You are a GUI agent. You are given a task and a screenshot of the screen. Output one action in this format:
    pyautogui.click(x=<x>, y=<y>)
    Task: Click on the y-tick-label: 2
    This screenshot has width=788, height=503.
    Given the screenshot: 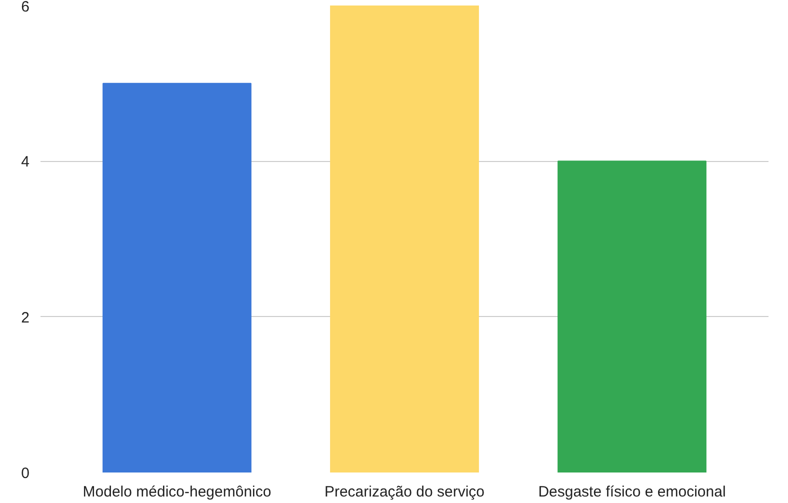 What is the action you would take?
    pyautogui.click(x=25, y=317)
    